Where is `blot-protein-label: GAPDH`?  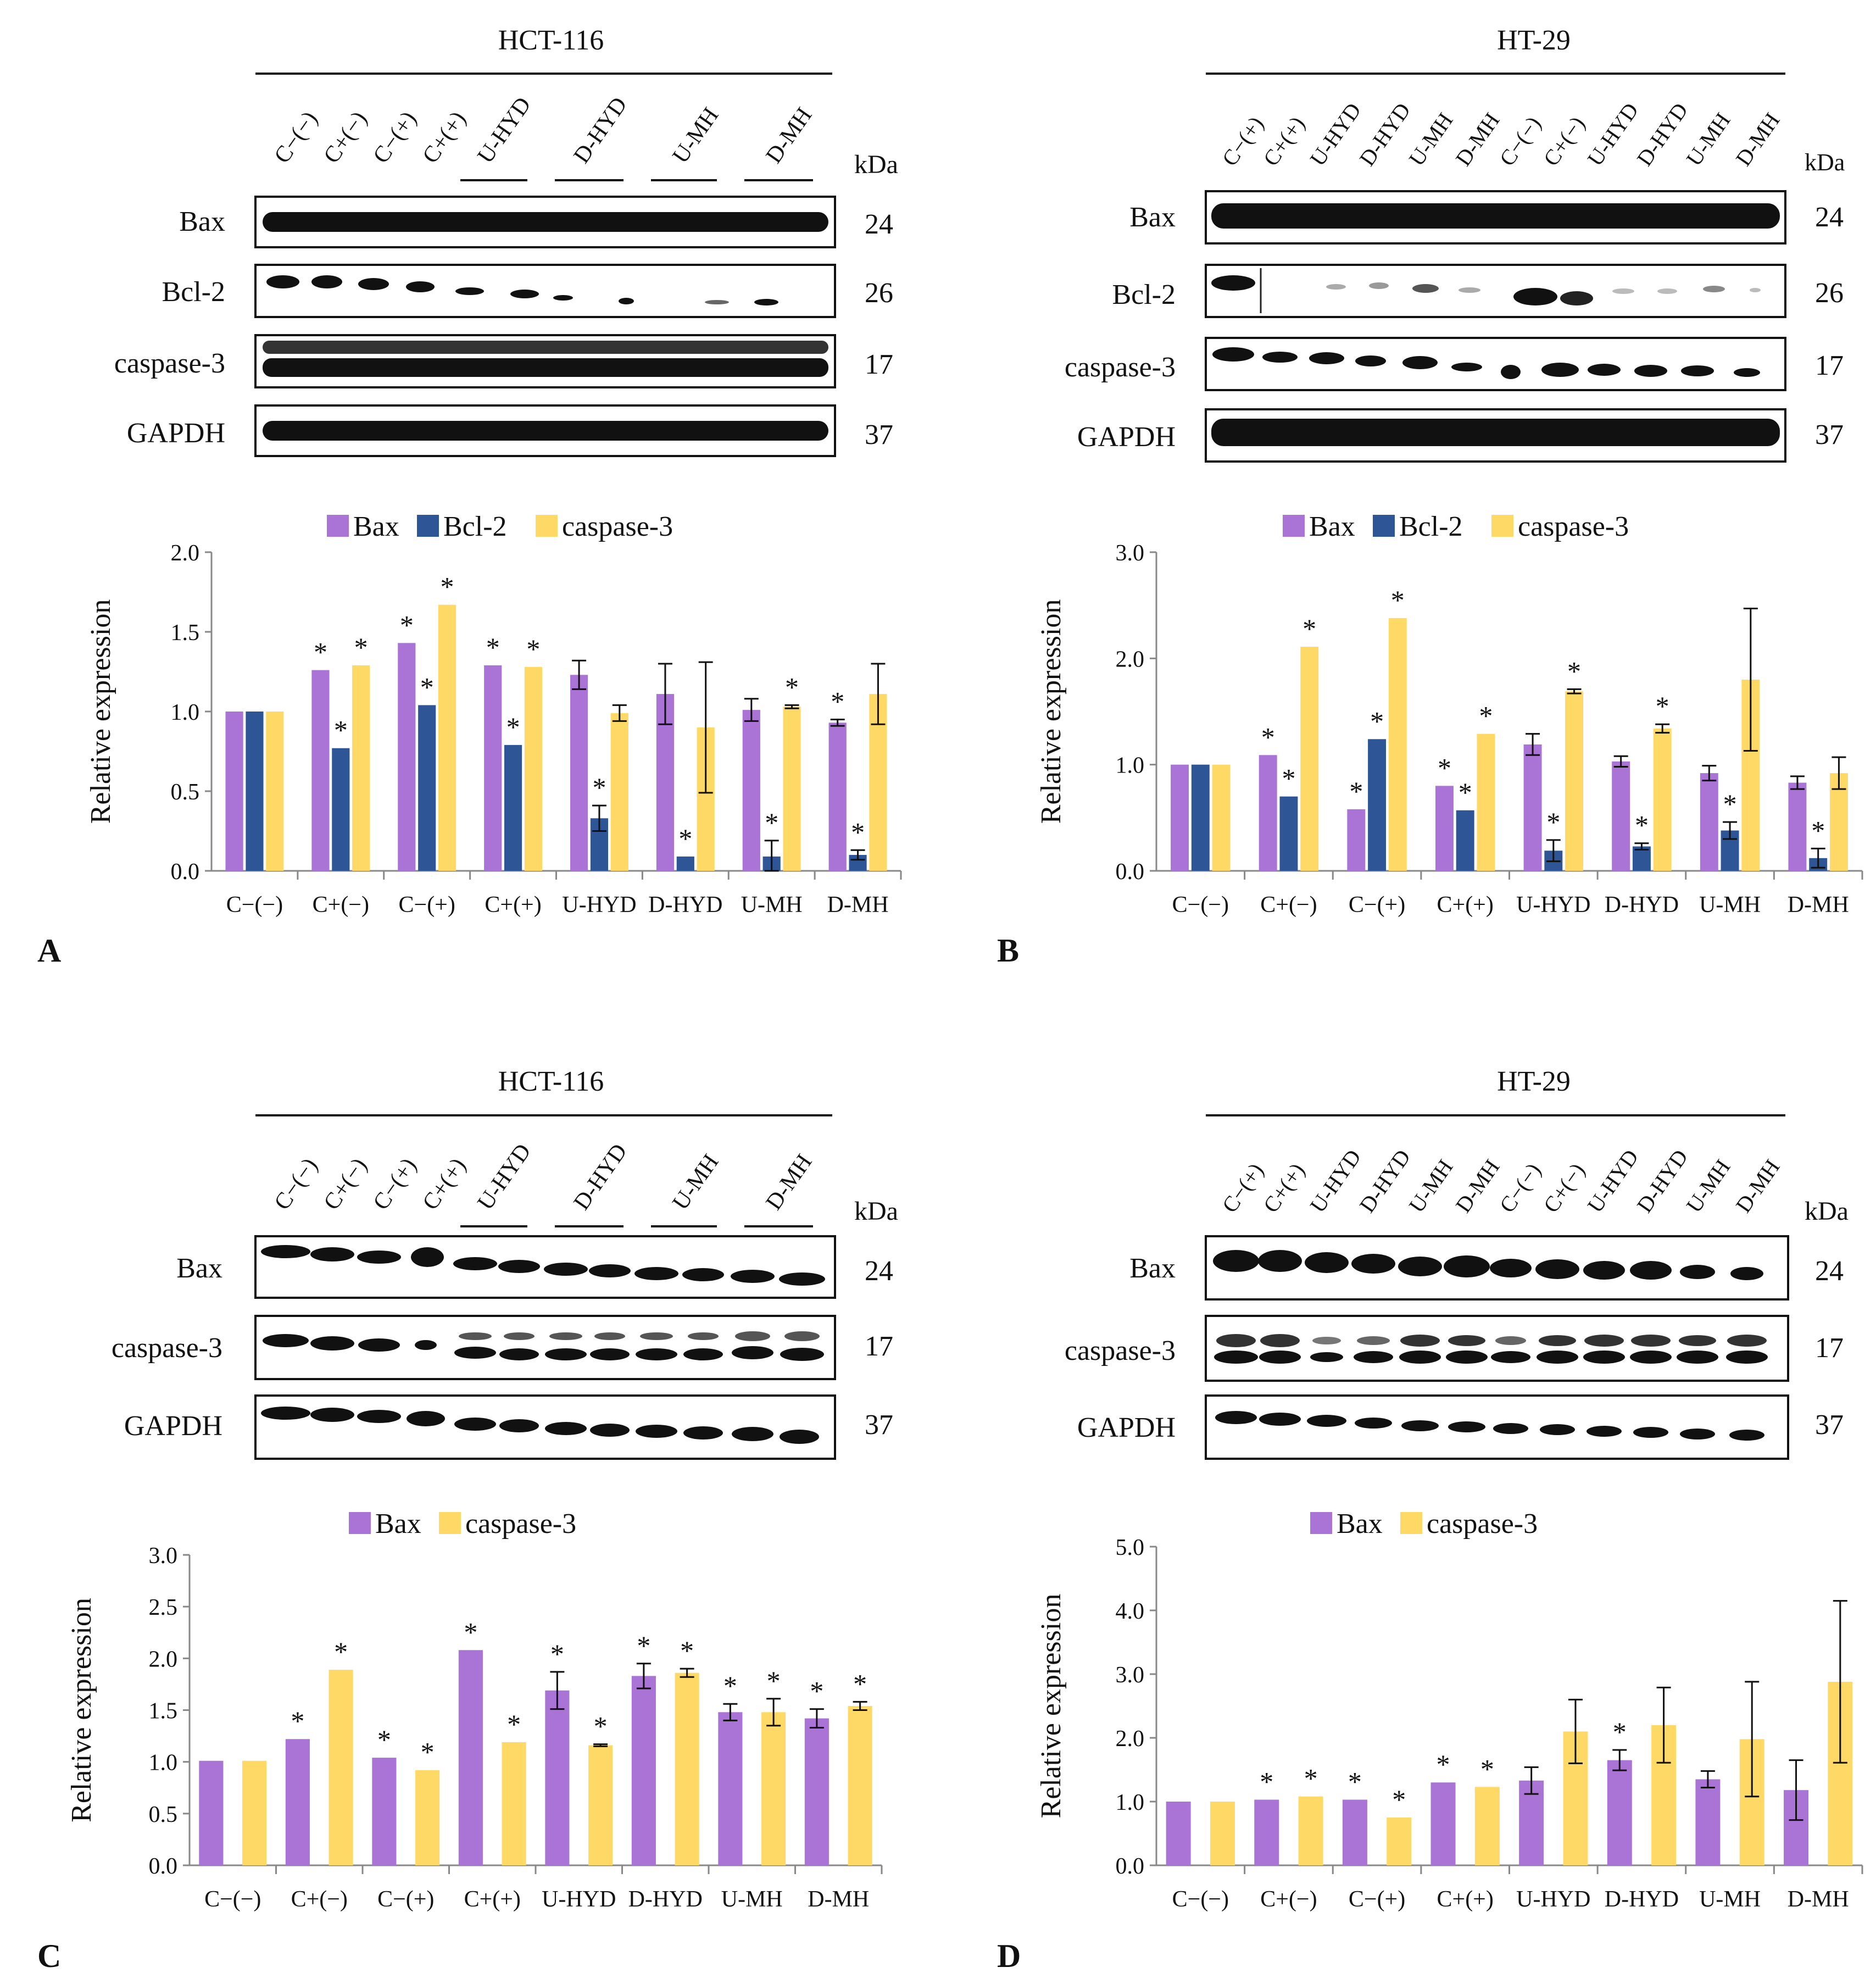
blot-protein-label: GAPDH is located at coordinates (1126, 1427).